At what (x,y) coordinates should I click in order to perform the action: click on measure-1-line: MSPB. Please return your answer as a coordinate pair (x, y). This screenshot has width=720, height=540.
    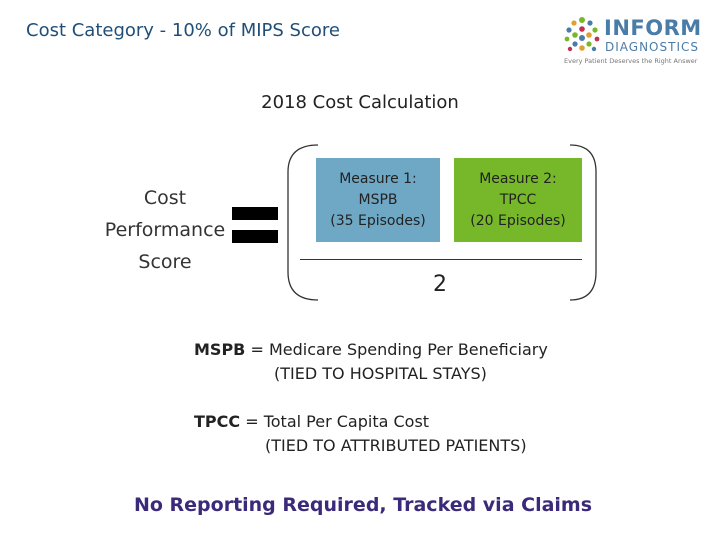
    Looking at the image, I should click on (378, 199).